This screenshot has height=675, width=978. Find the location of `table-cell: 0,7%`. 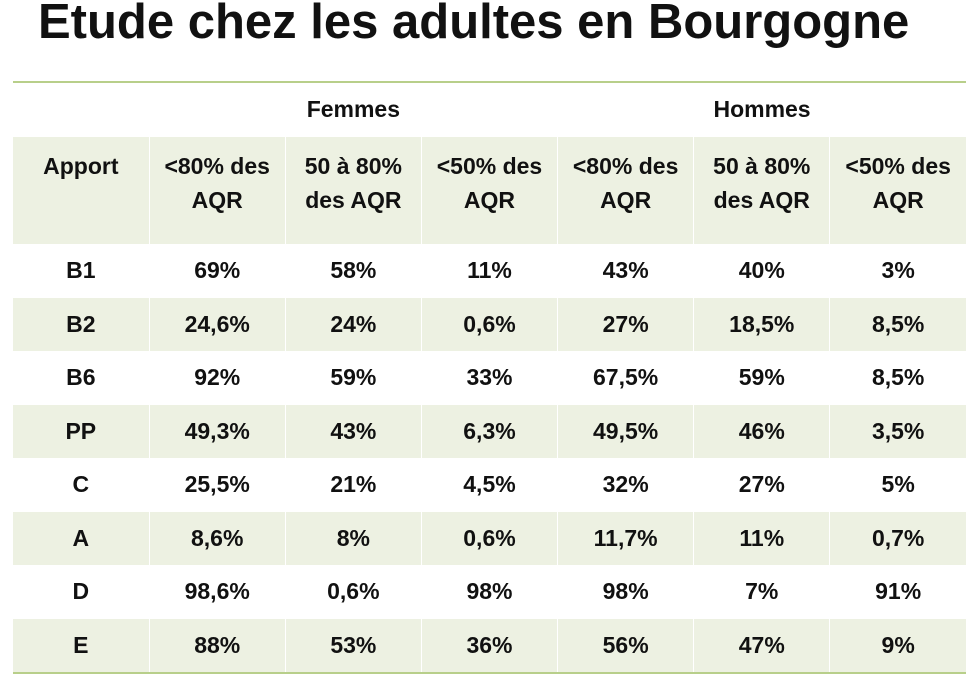

table-cell: 0,7% is located at coordinates (897, 538).